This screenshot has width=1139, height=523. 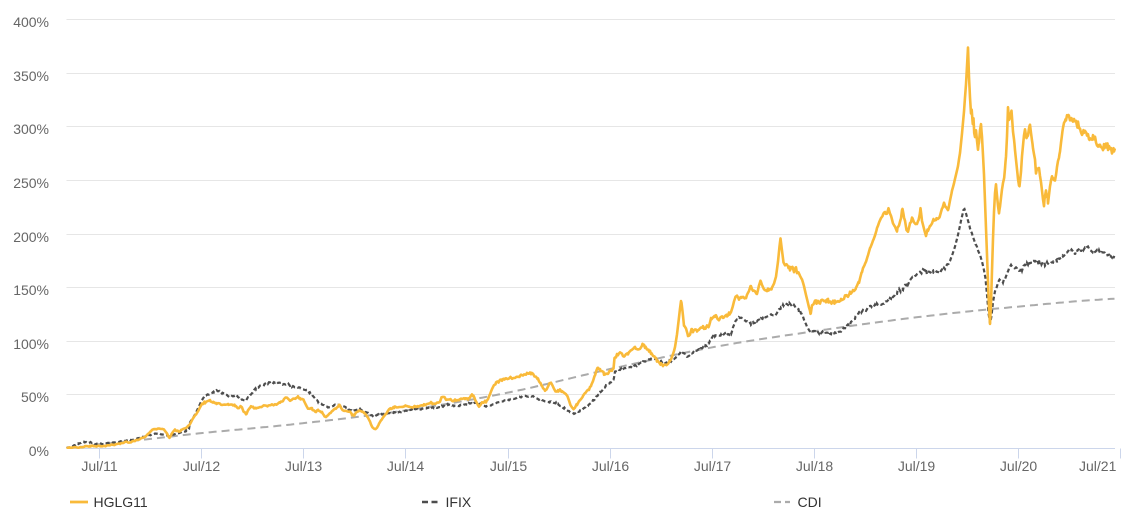 What do you see at coordinates (1019, 466) in the screenshot?
I see `svg-text: Jul/20` at bounding box center [1019, 466].